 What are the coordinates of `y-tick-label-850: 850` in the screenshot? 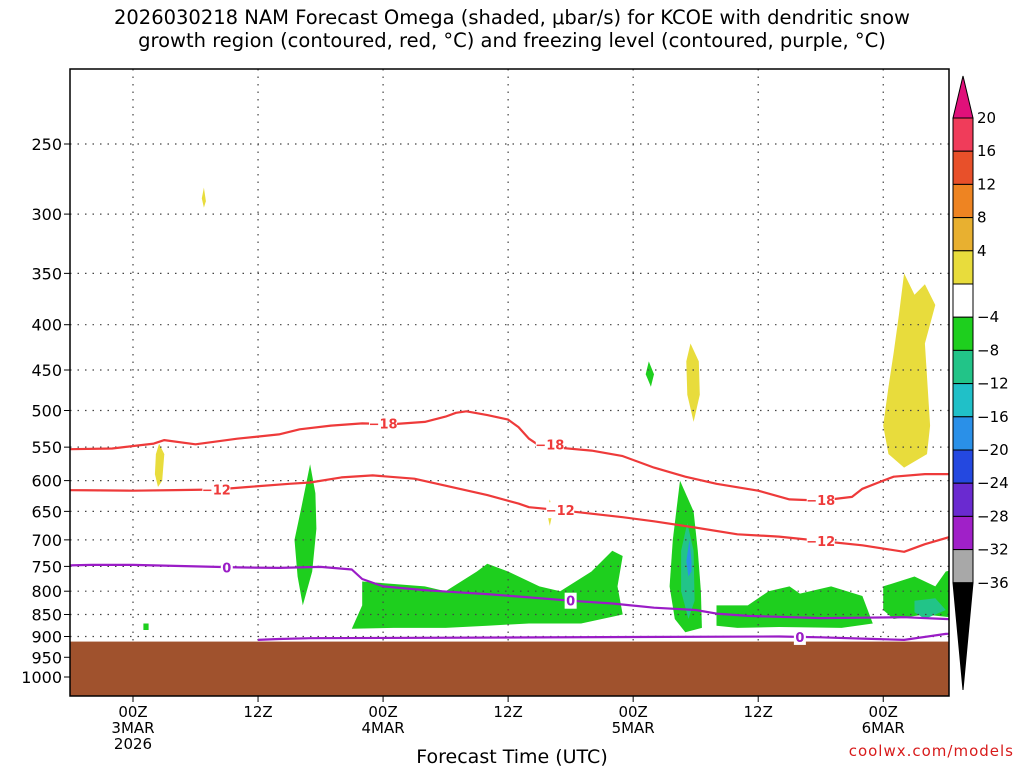 It's located at (46, 615).